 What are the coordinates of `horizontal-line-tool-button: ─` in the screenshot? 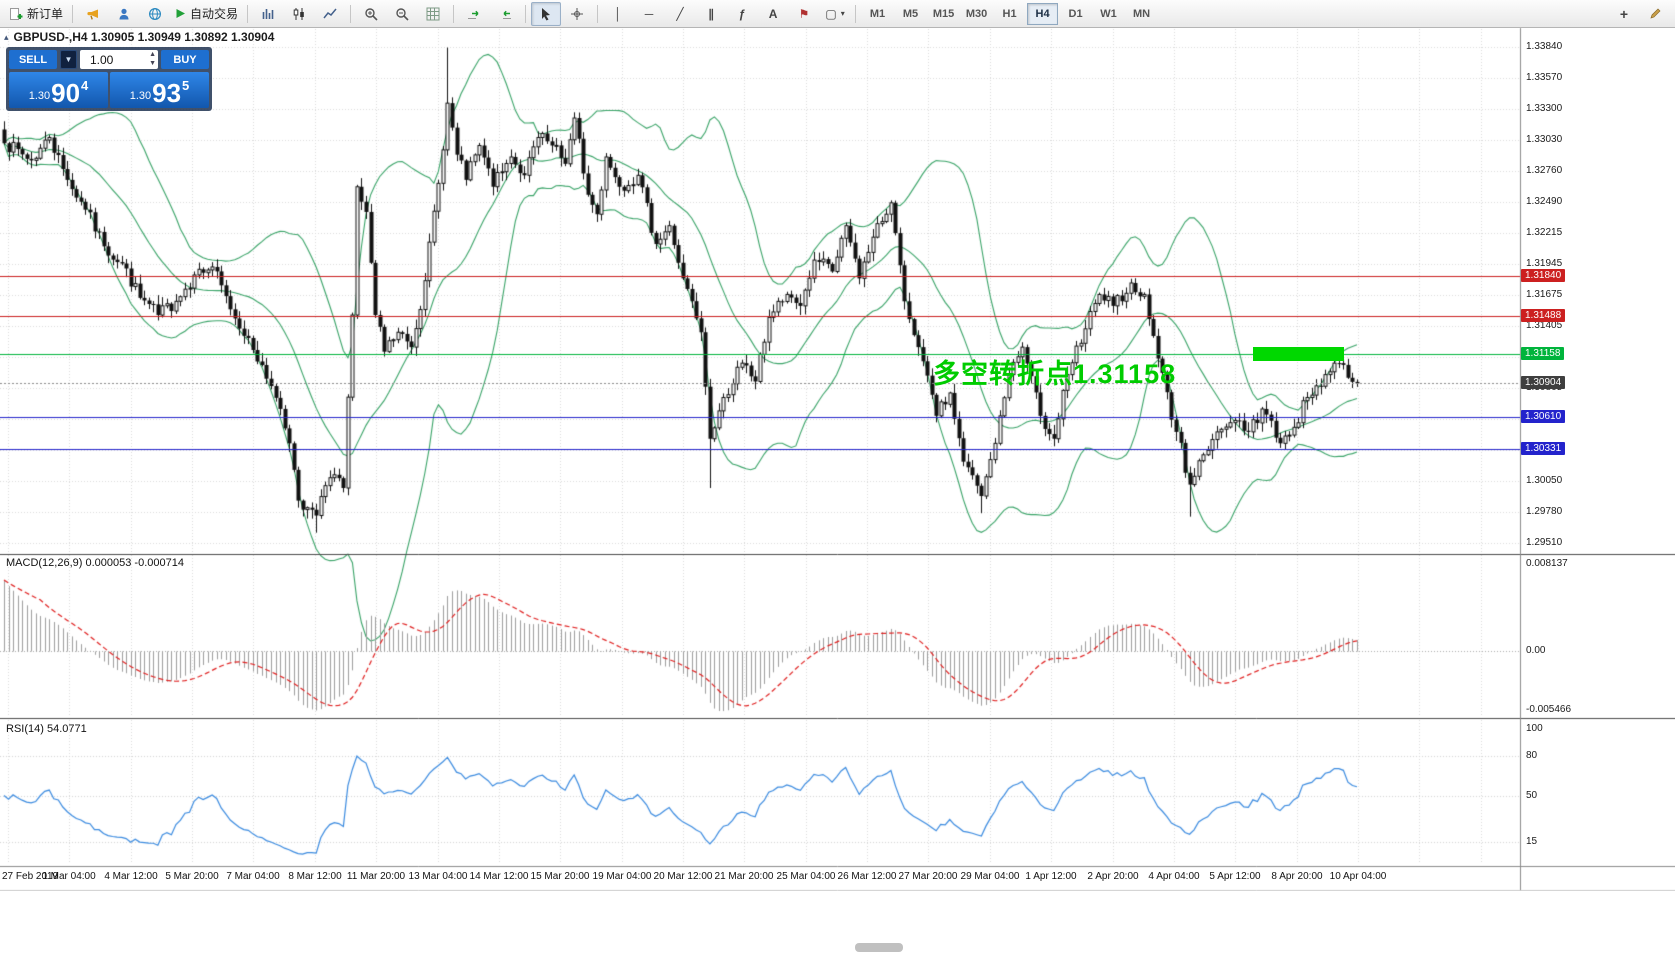 It's located at (649, 14).